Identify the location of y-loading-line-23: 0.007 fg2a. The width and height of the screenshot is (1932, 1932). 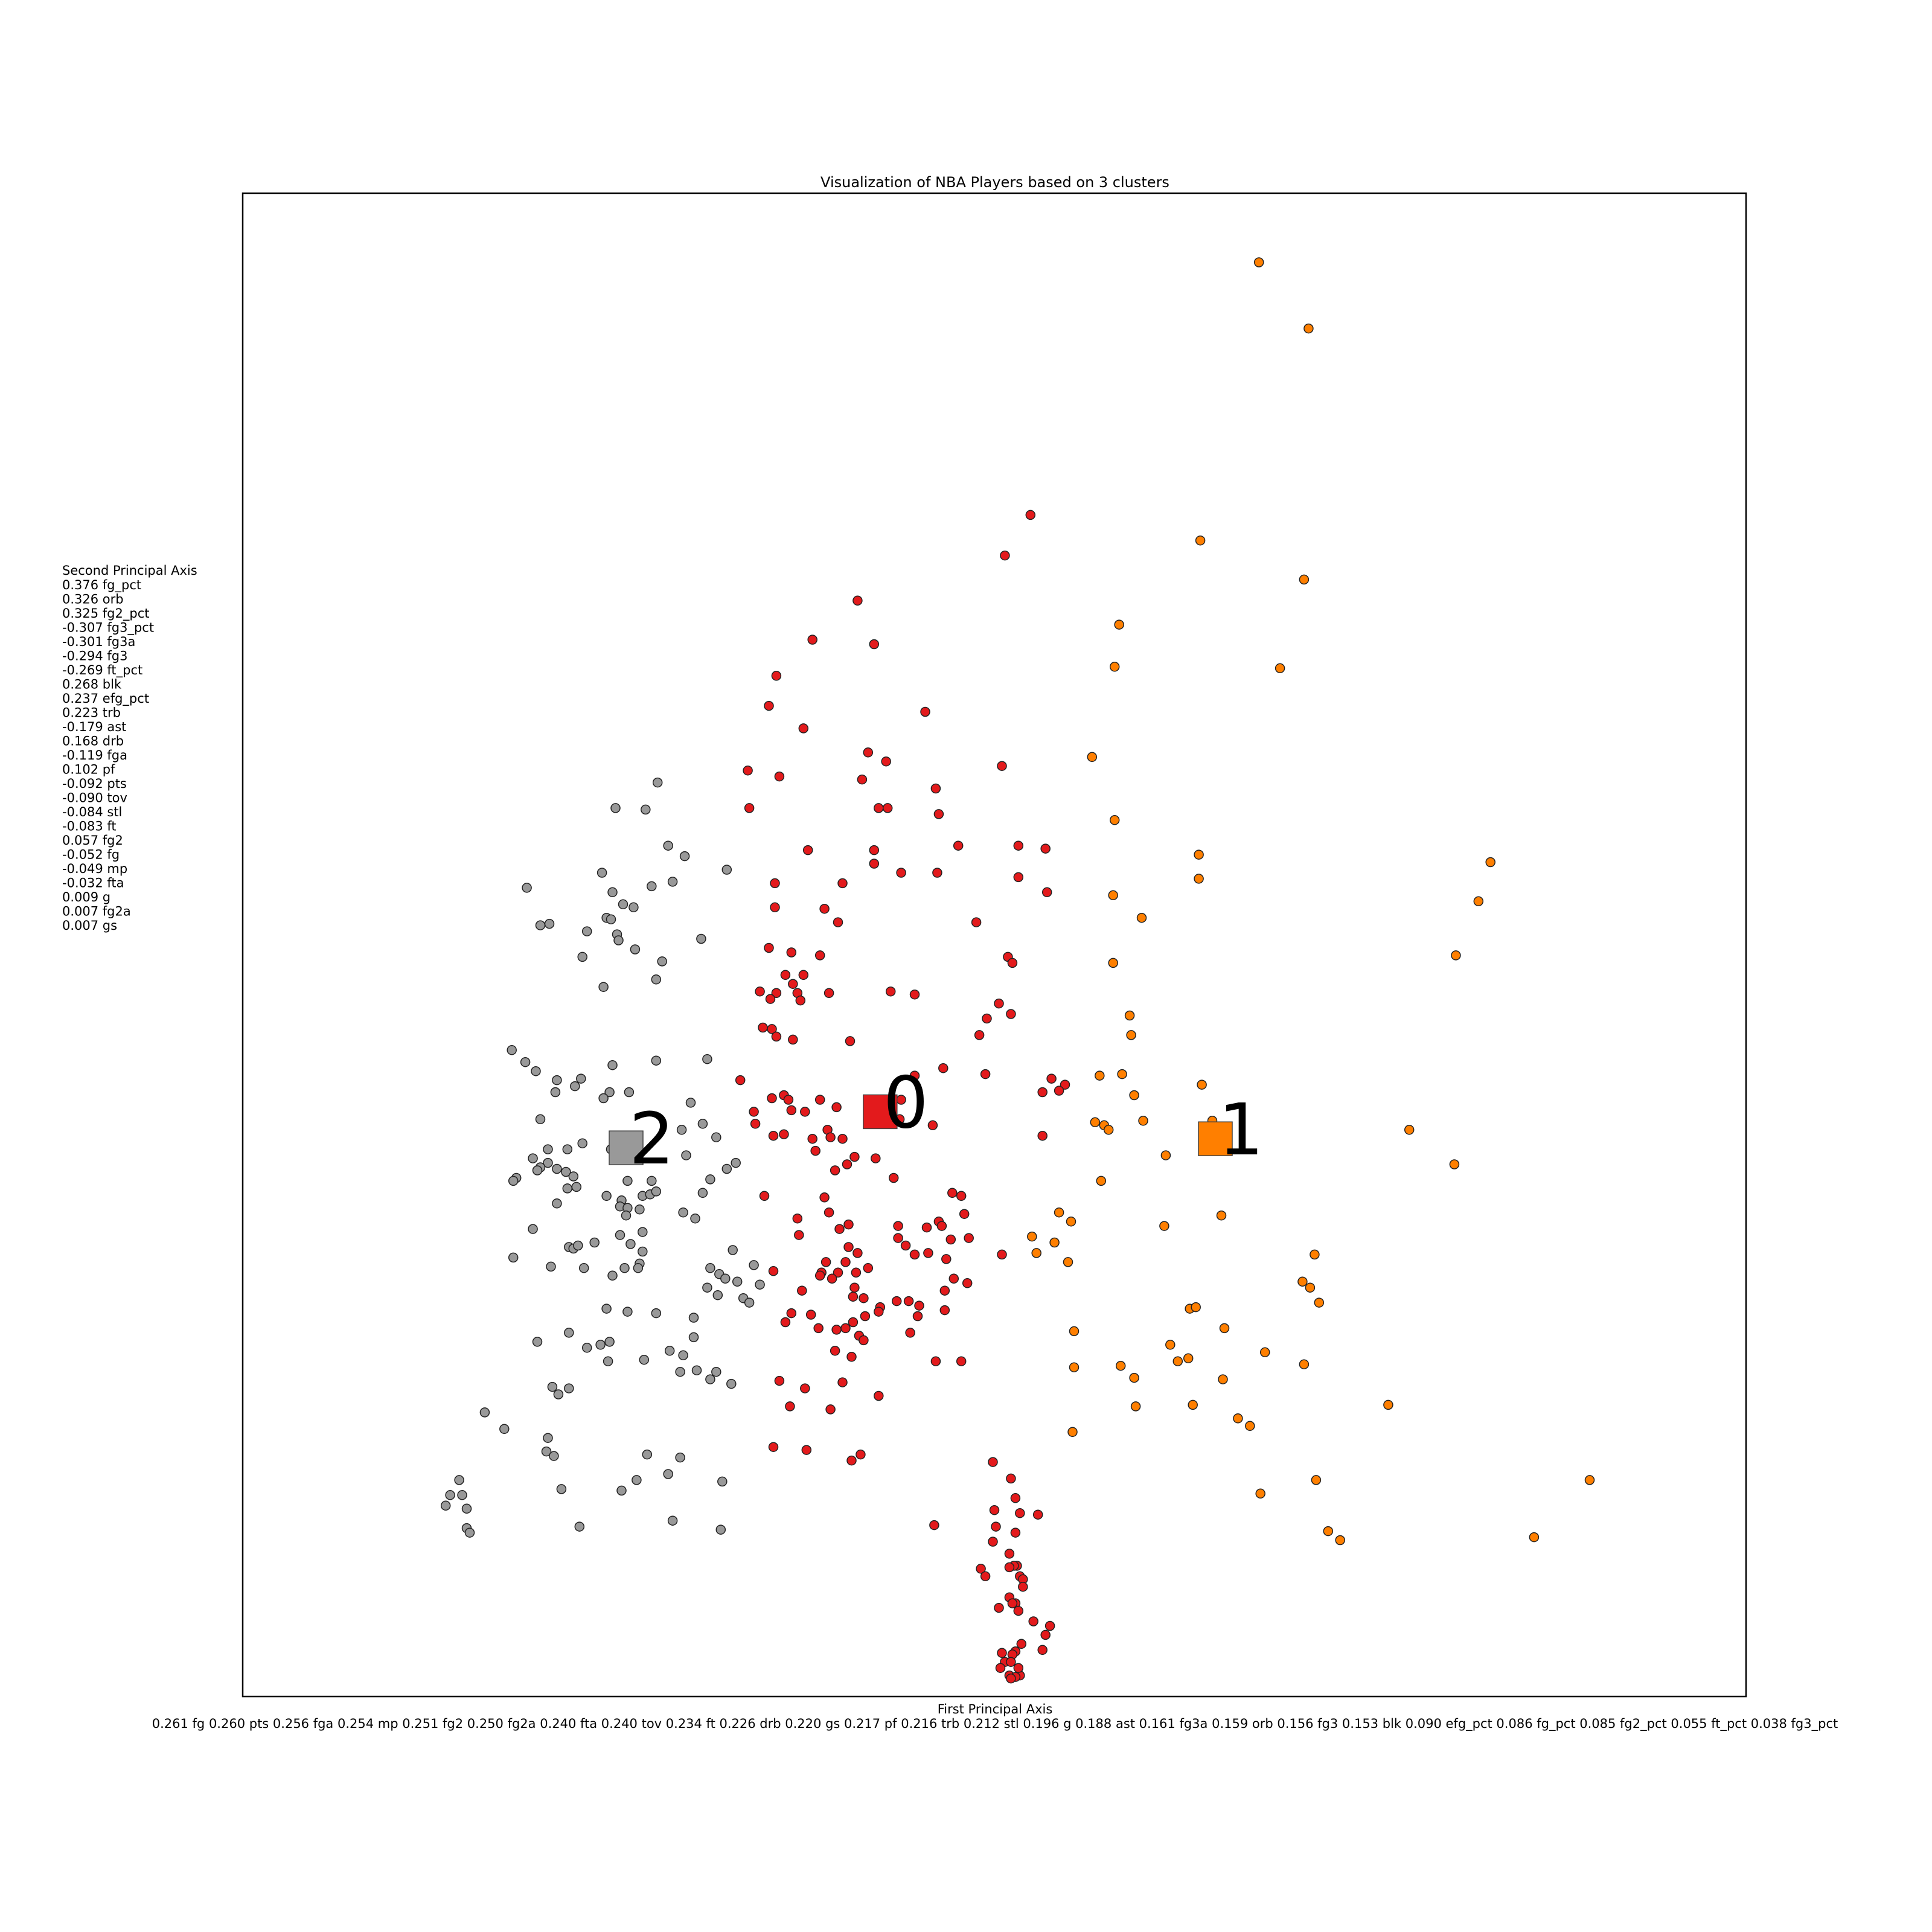
(97, 911).